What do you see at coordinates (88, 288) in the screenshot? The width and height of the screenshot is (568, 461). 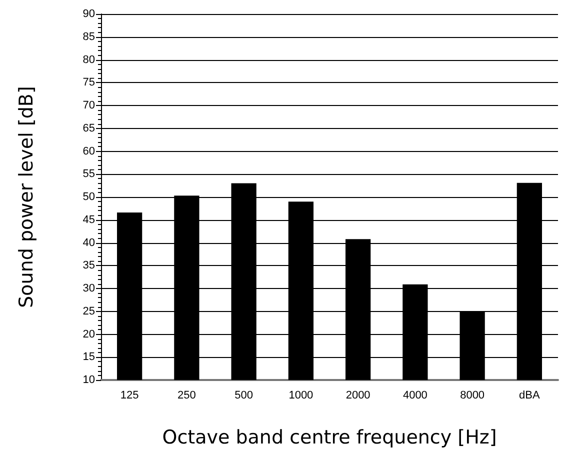 I see `y-tick-label: 30` at bounding box center [88, 288].